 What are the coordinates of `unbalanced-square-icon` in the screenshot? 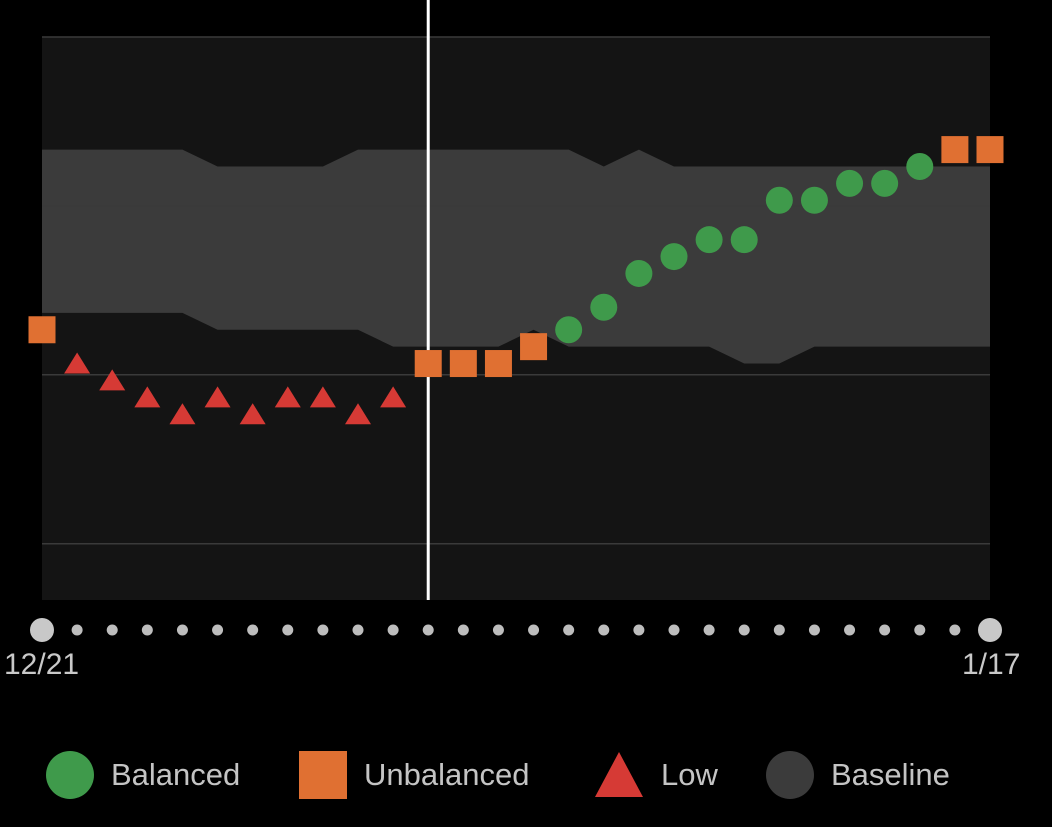 It's located at (323, 775).